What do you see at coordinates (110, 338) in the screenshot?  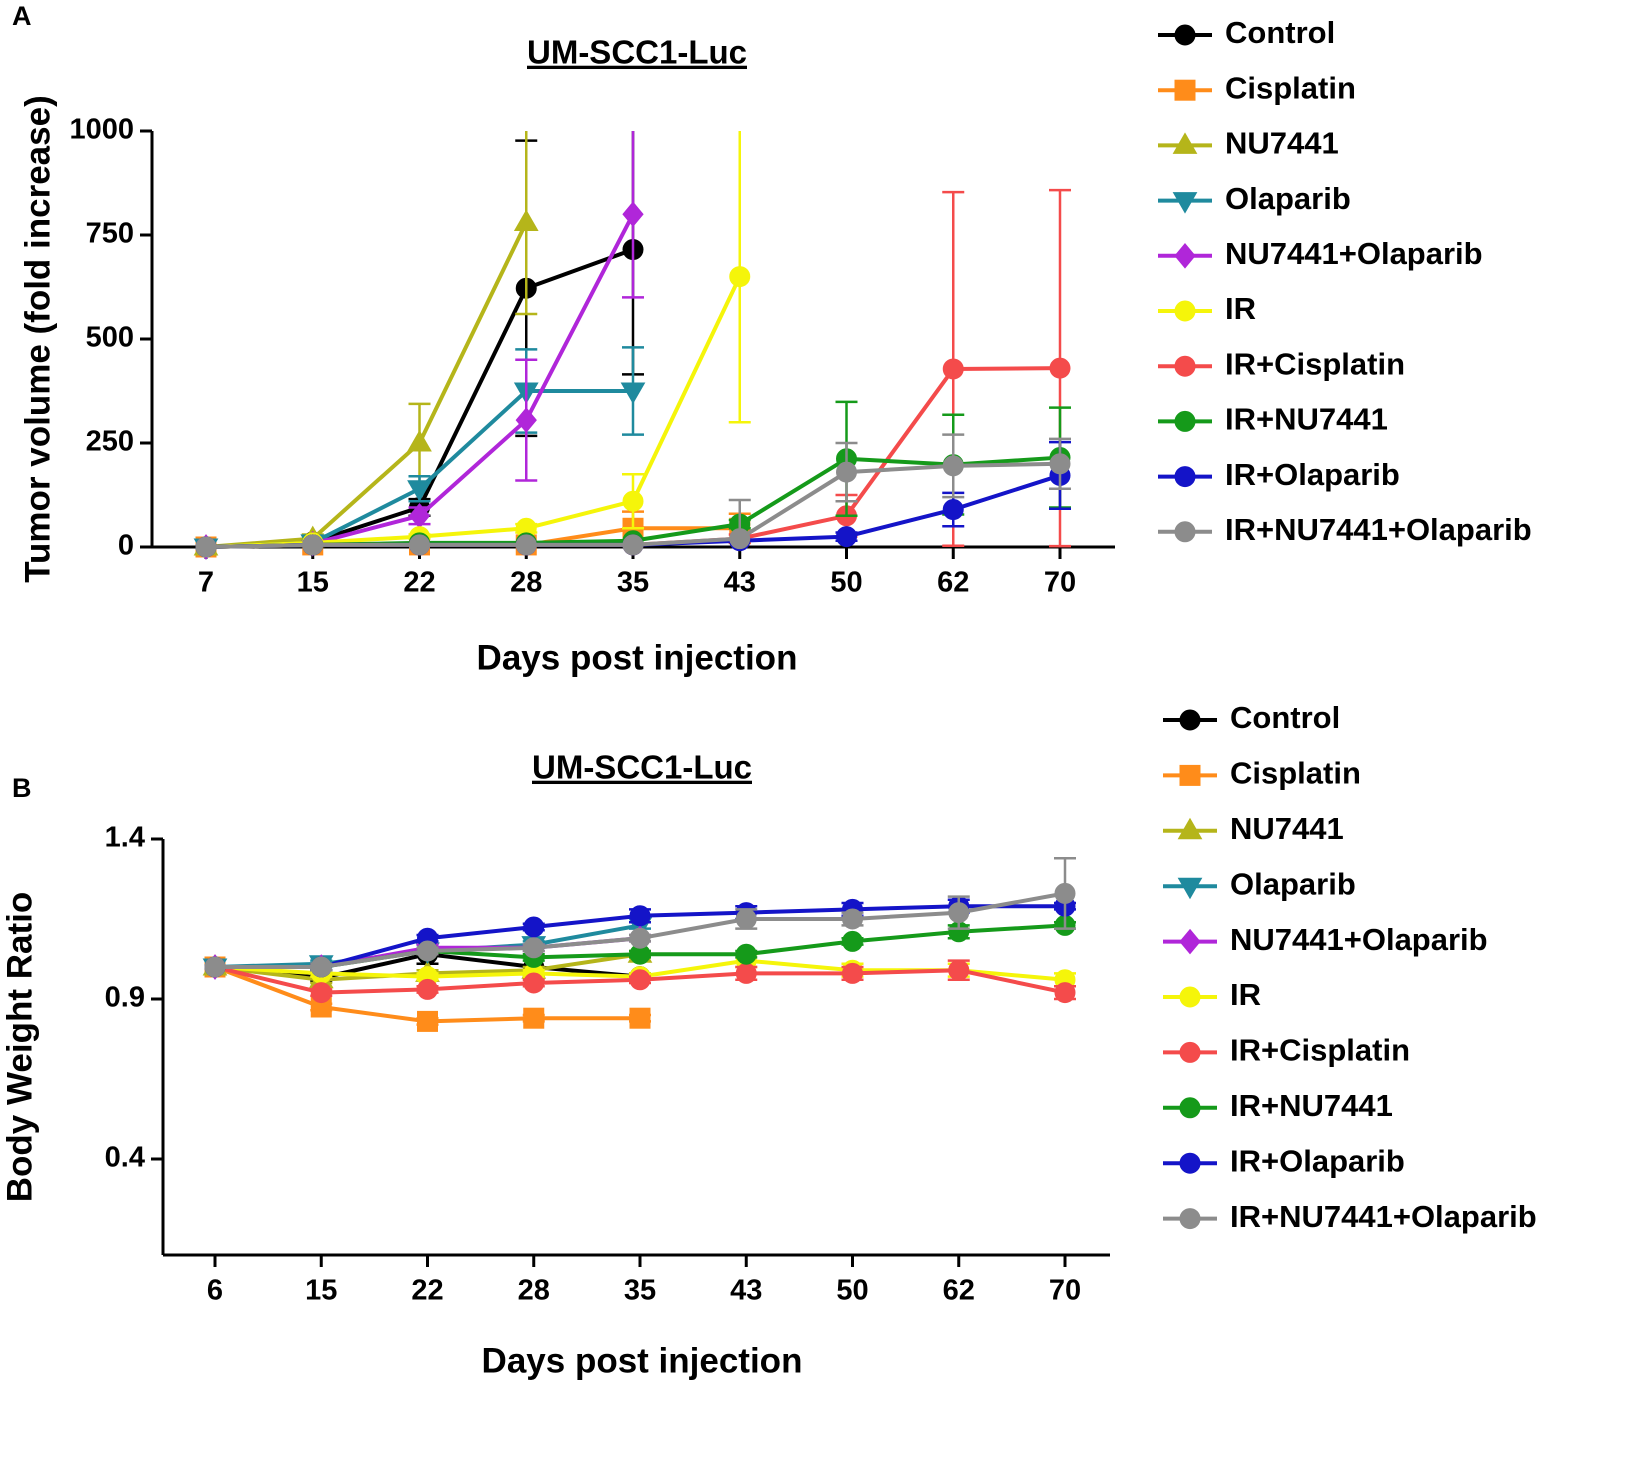 I see `y-tick-label: 500` at bounding box center [110, 338].